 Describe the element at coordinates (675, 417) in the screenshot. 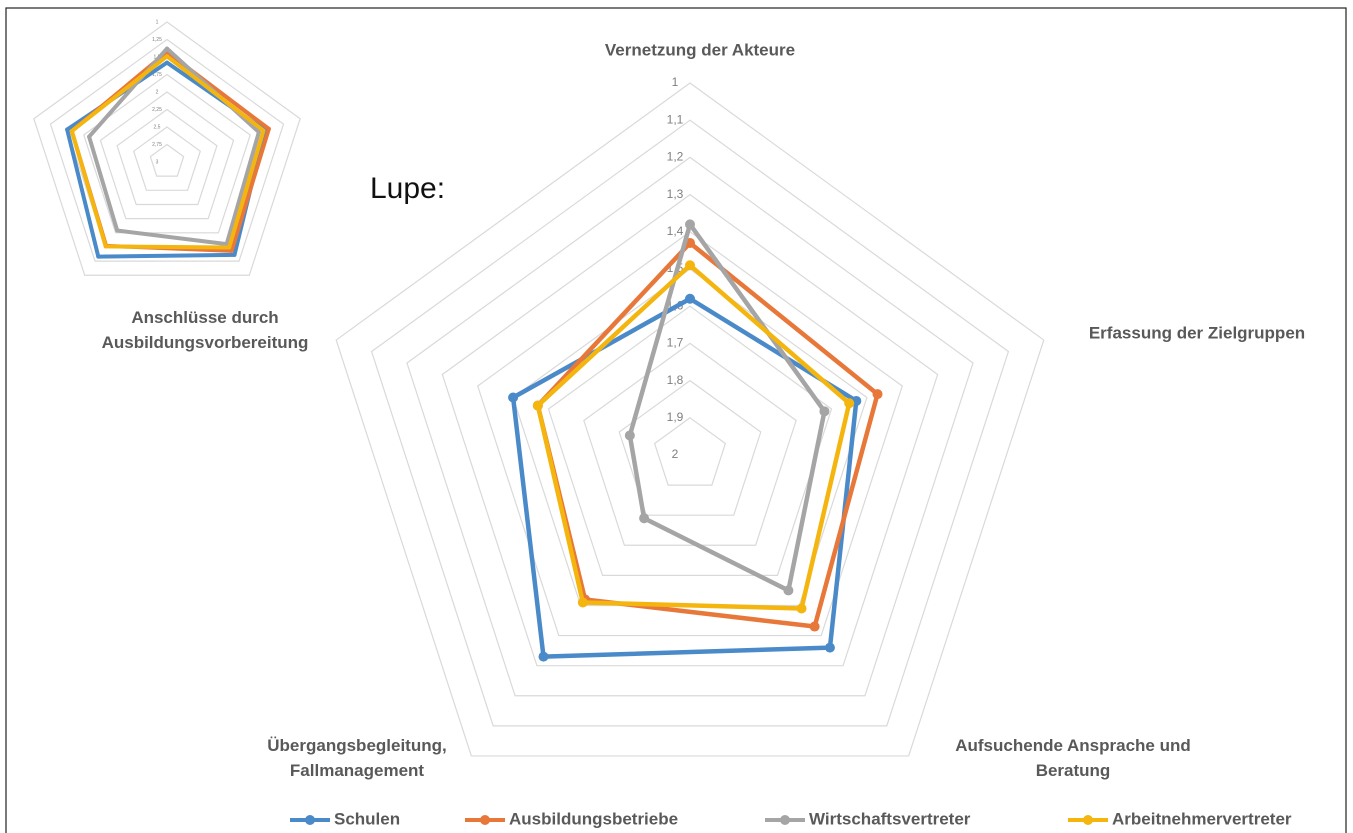

I see `y-tick-label: 1,9` at that location.